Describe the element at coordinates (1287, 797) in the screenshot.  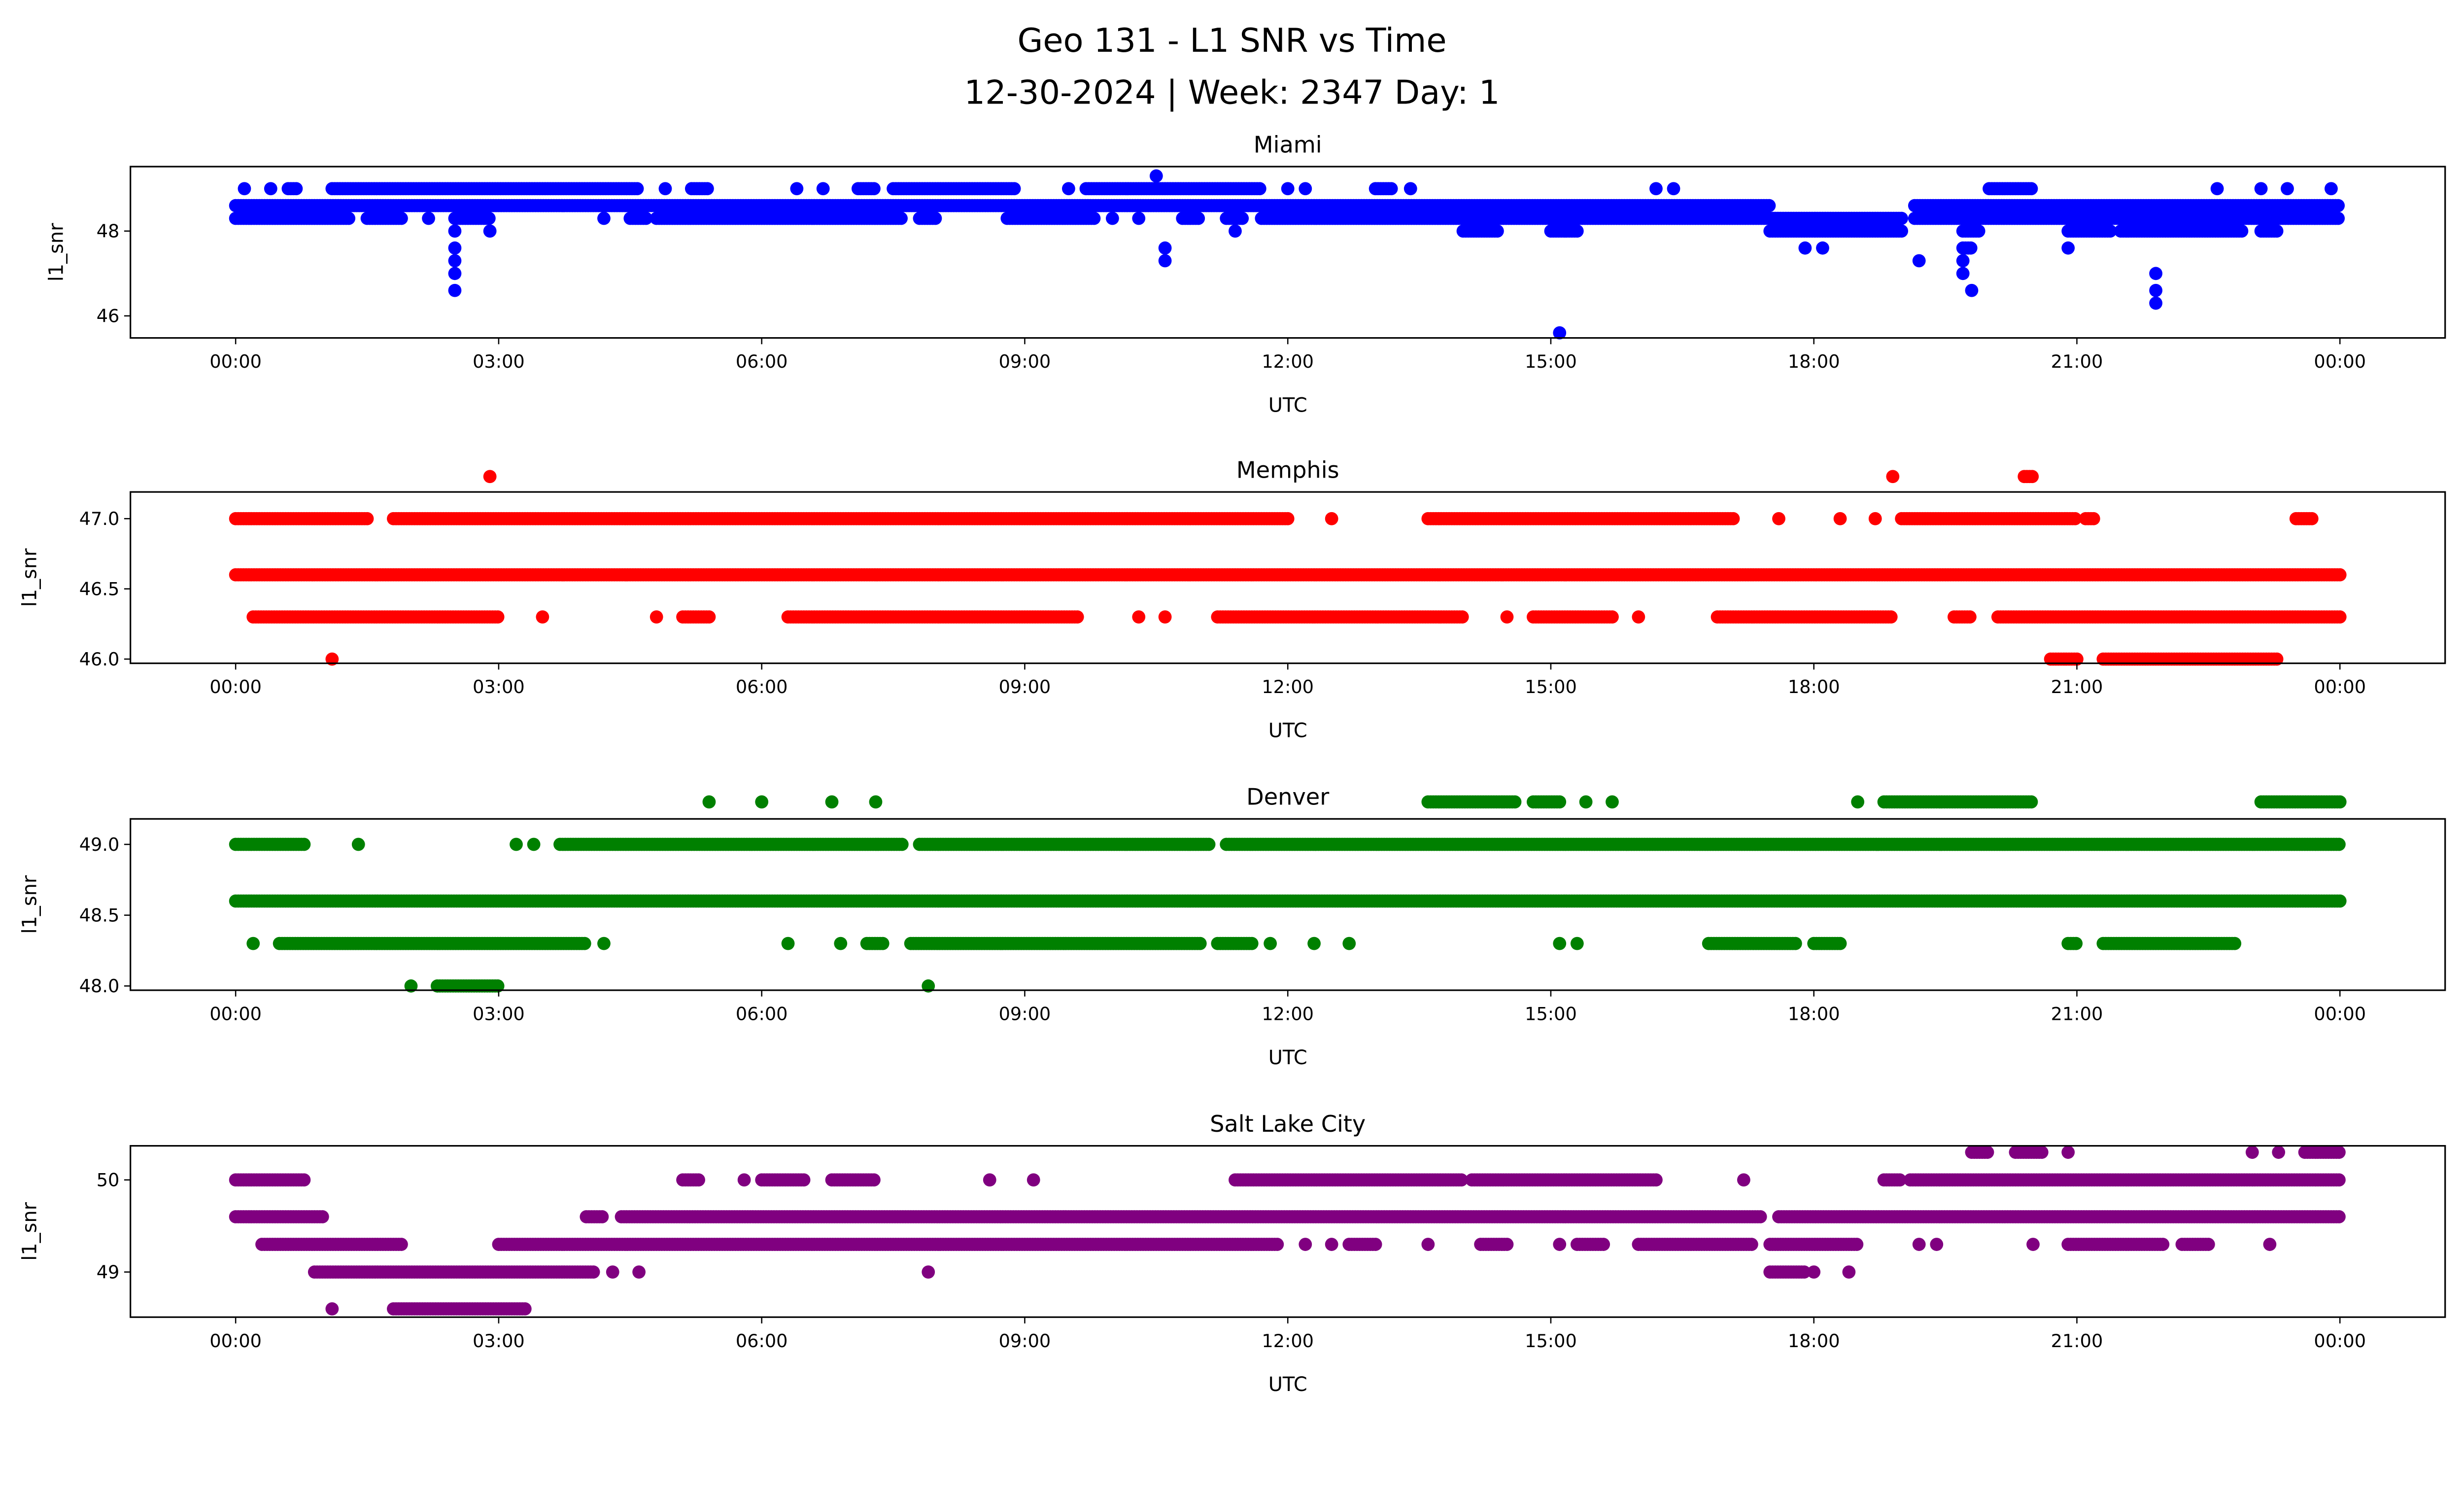
I see `subplot-title: Denver` at that location.